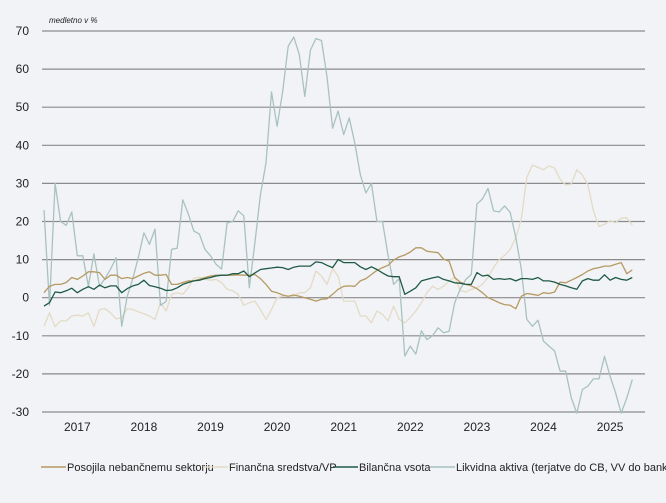  Describe the element at coordinates (210, 427) in the screenshot. I see `x-tick-label: 2019` at that location.